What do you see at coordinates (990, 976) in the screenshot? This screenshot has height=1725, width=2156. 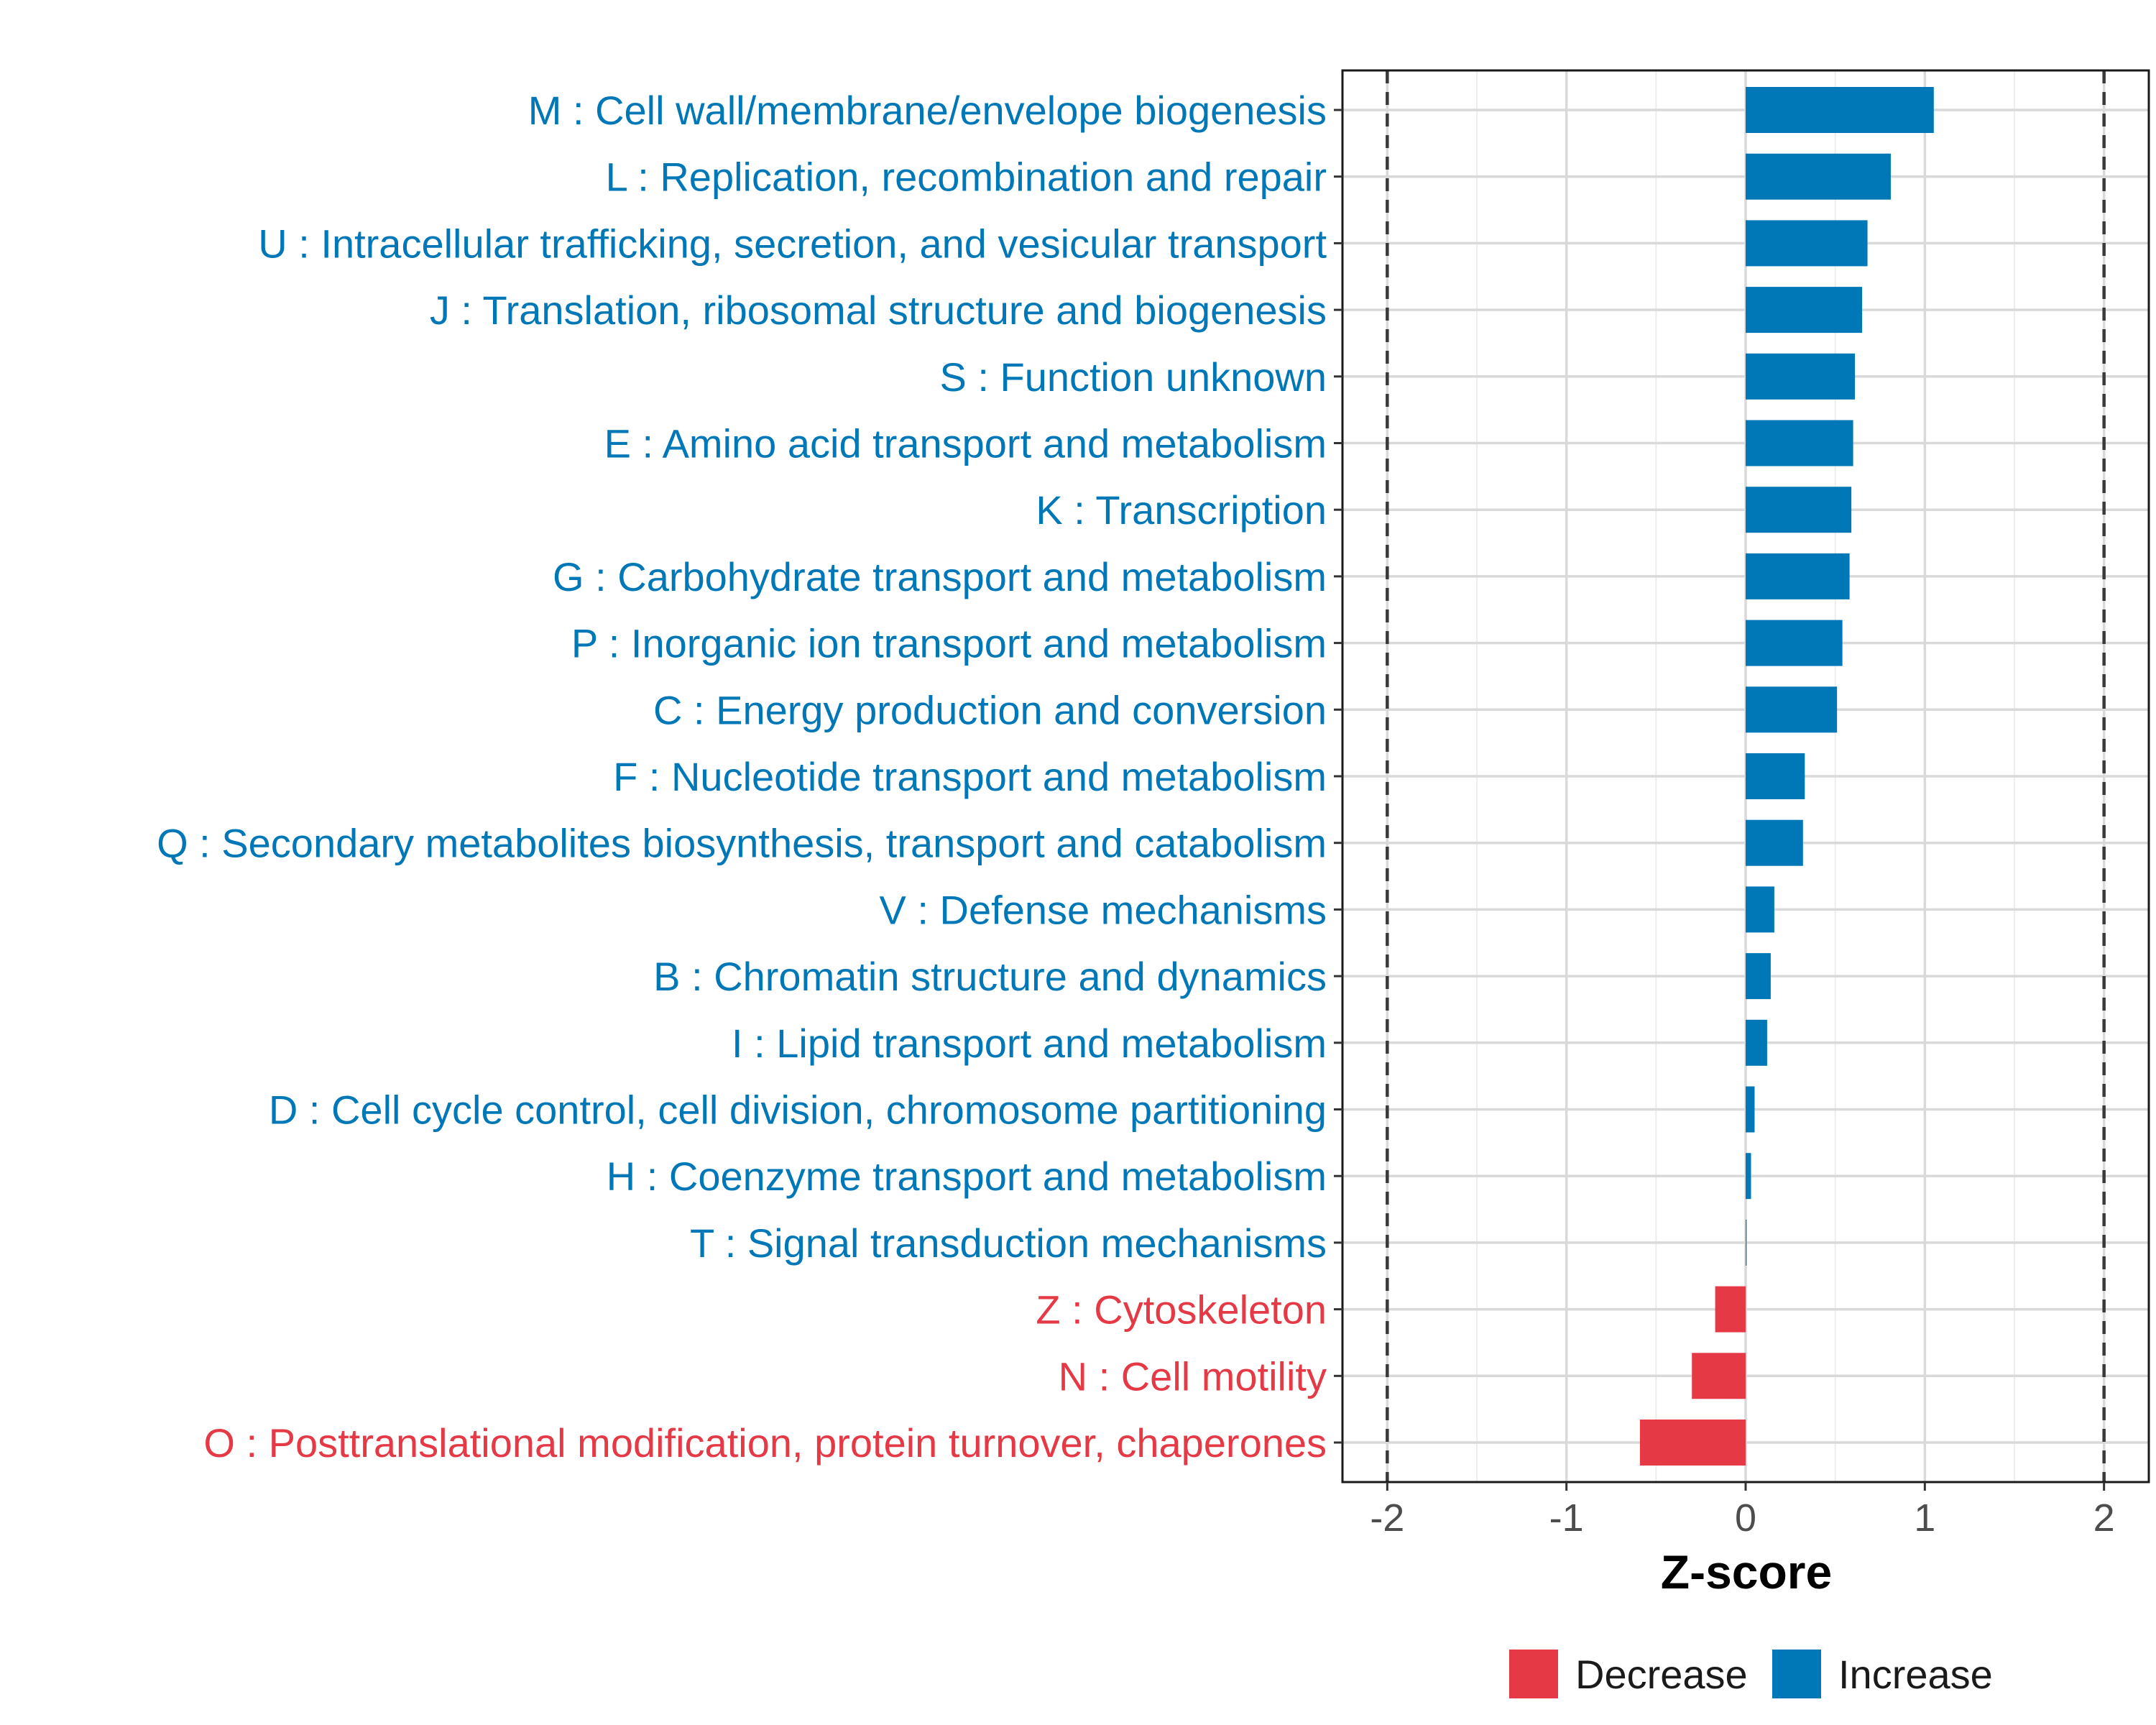 I see `category-label: B : Chromatin structure and dynamics` at bounding box center [990, 976].